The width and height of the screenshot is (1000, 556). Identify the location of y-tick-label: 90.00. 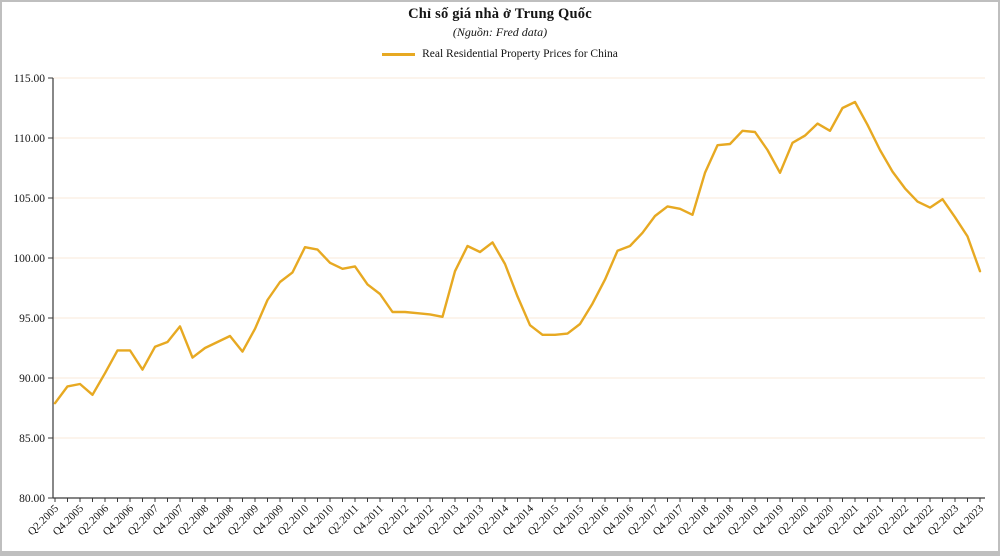
(32, 379).